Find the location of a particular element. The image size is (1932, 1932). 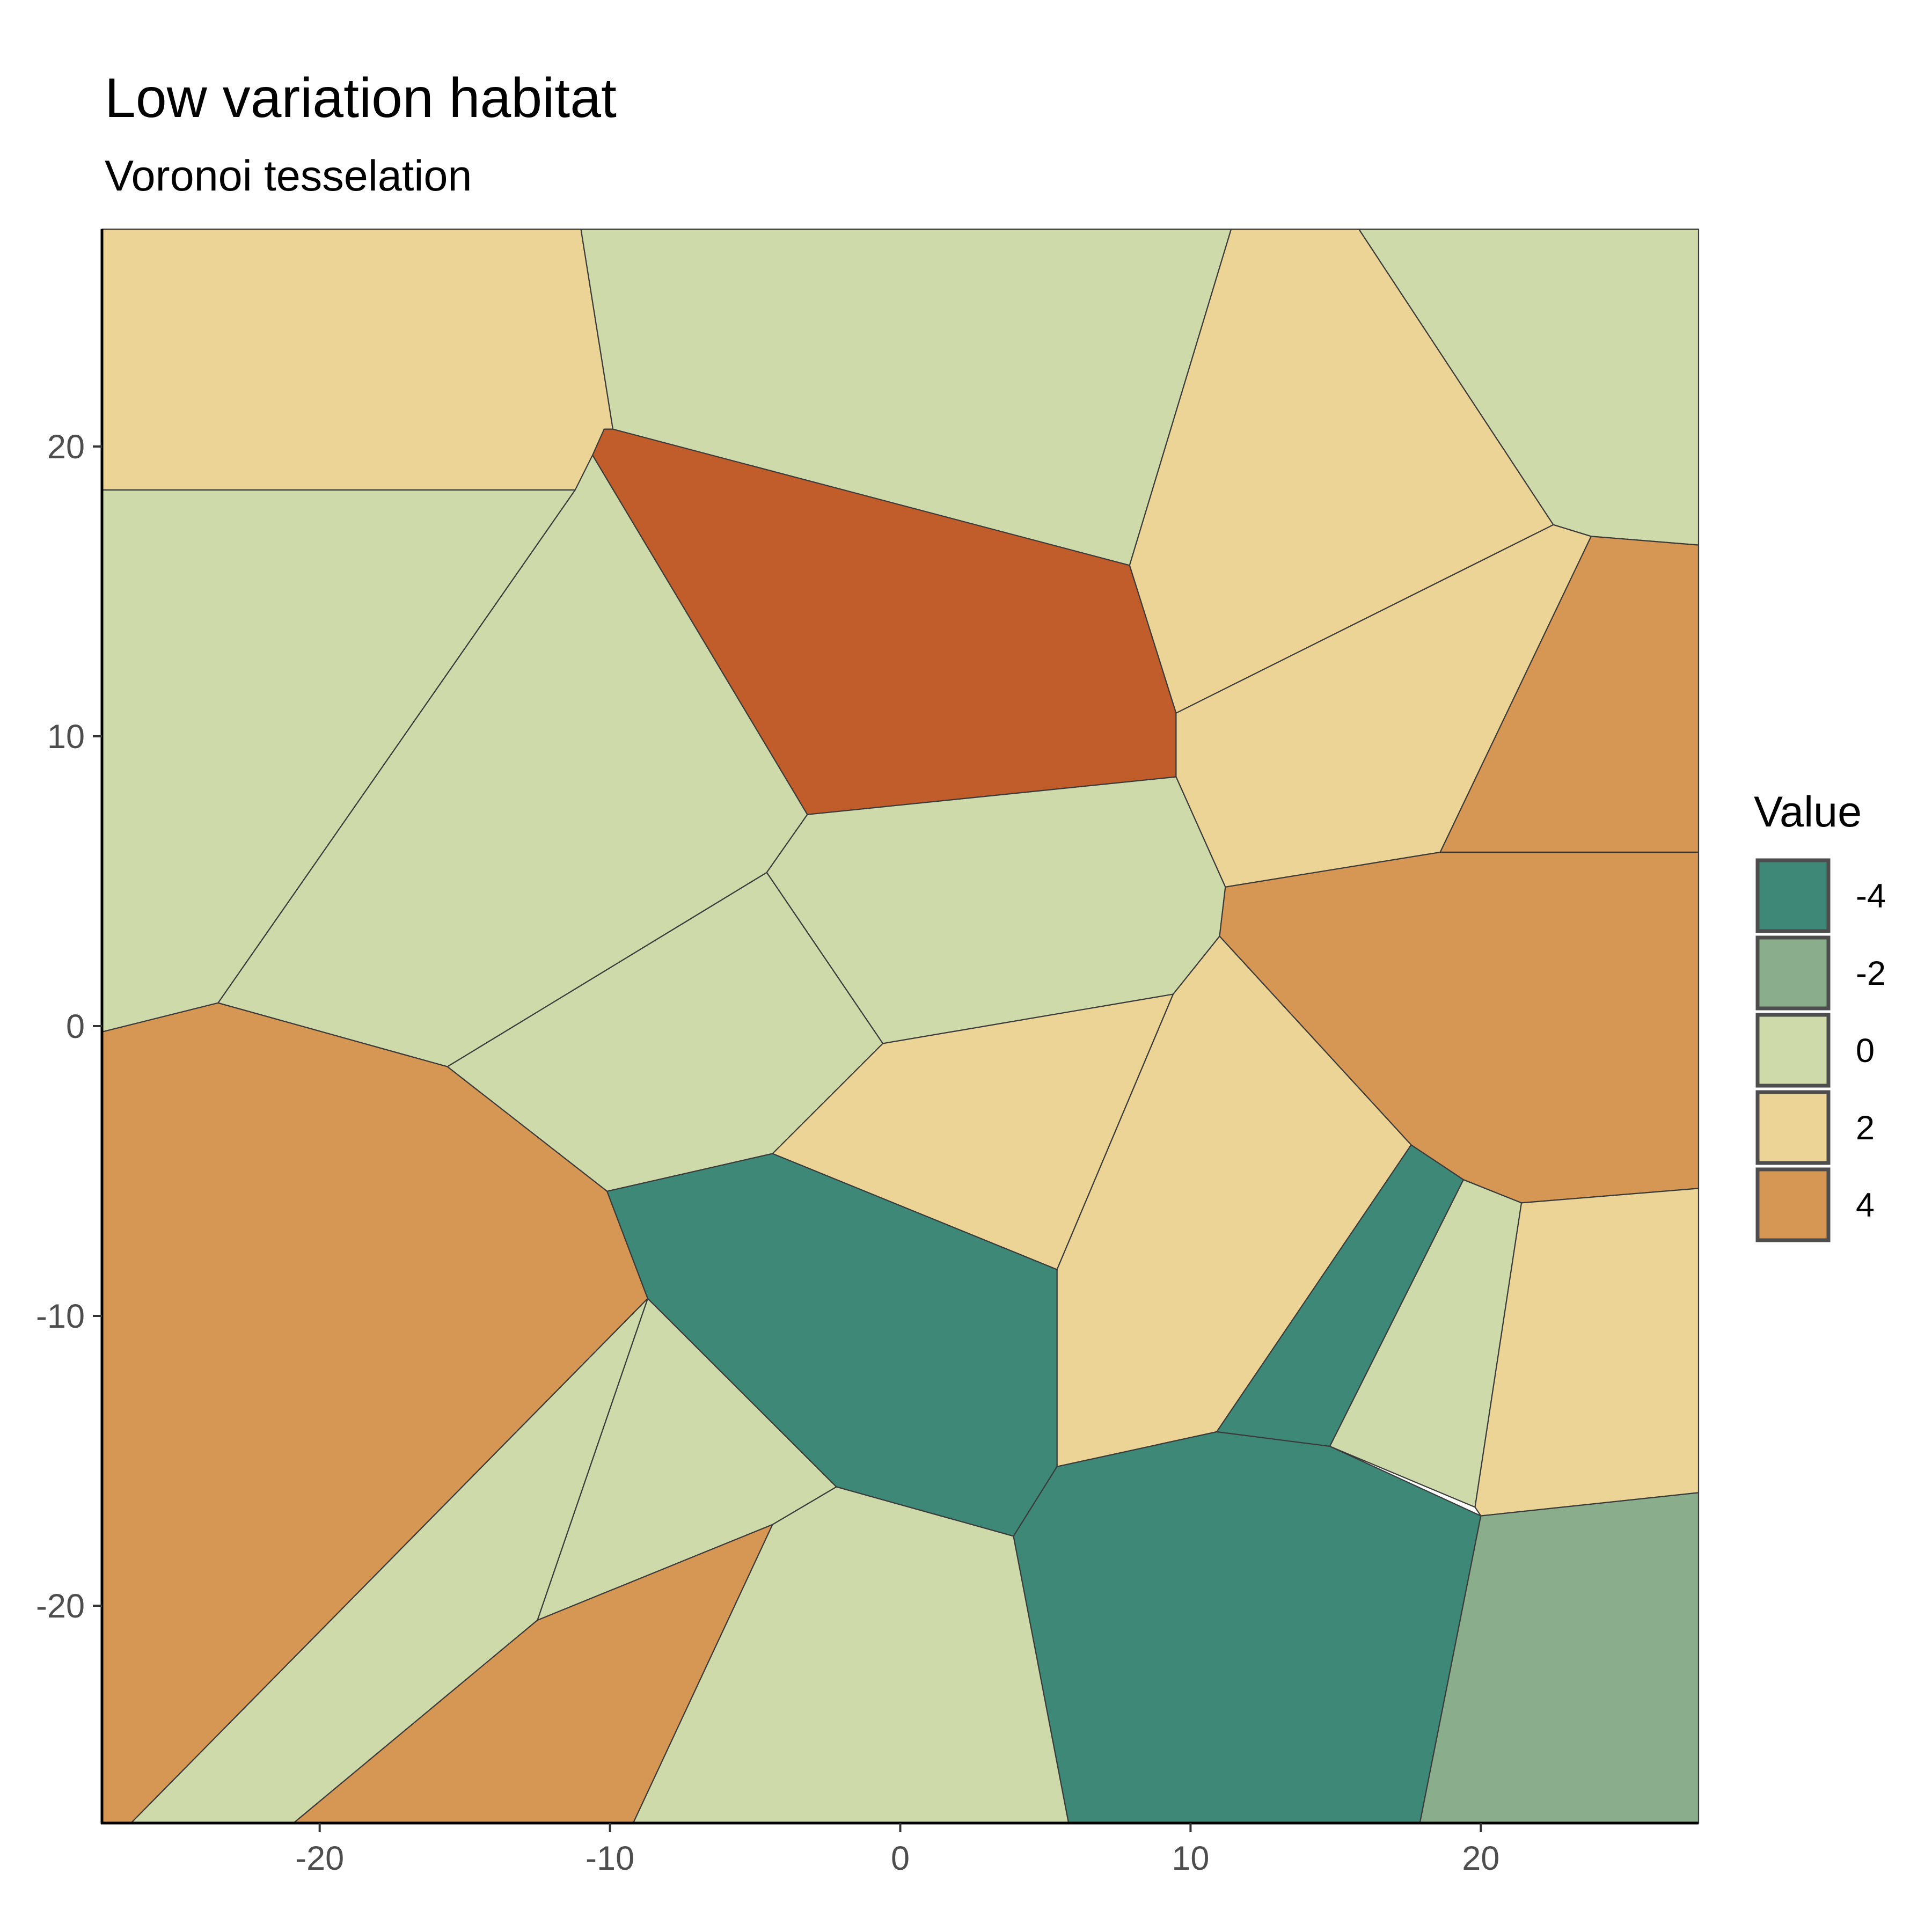

x-tick-label-2: 0 is located at coordinates (900, 1858).